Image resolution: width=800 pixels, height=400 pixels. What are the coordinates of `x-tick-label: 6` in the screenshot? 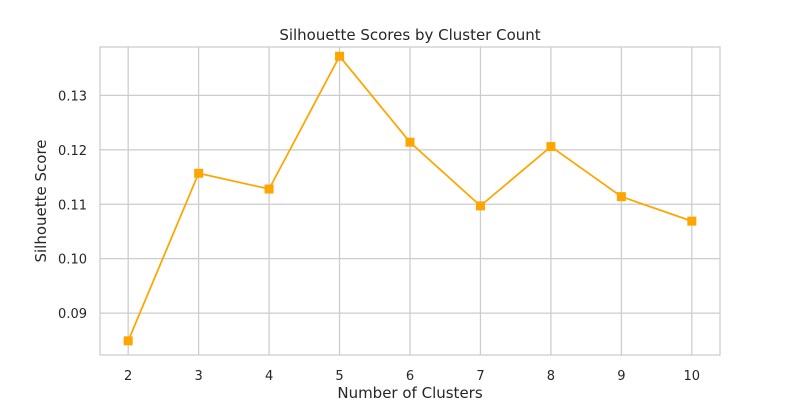 It's located at (410, 376).